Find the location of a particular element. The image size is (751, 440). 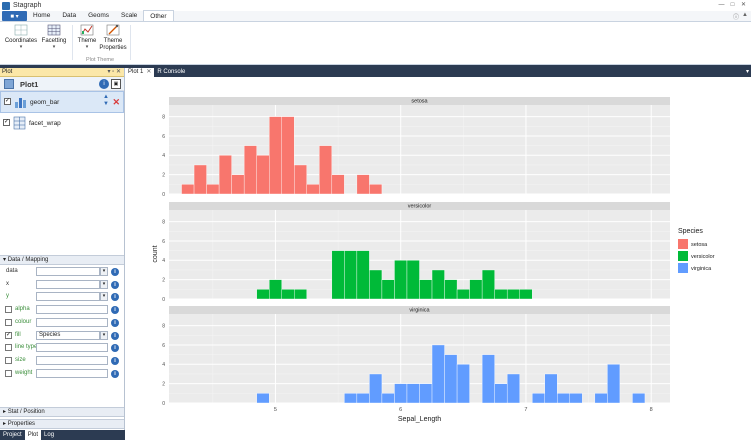

aesthetic-checkbox: ✓ is located at coordinates (8, 335).